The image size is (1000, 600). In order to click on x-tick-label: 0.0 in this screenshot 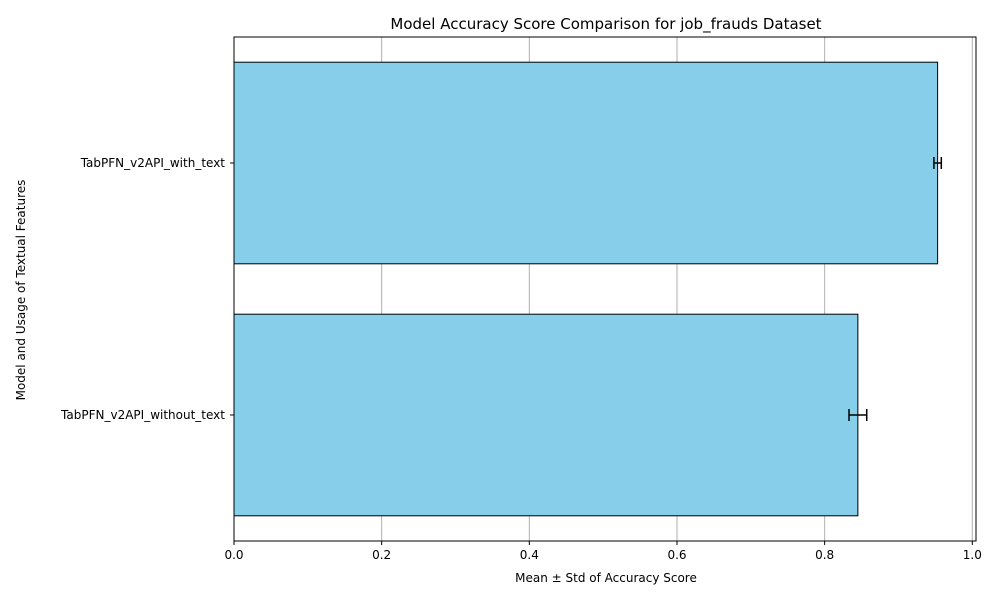, I will do `click(233, 555)`.